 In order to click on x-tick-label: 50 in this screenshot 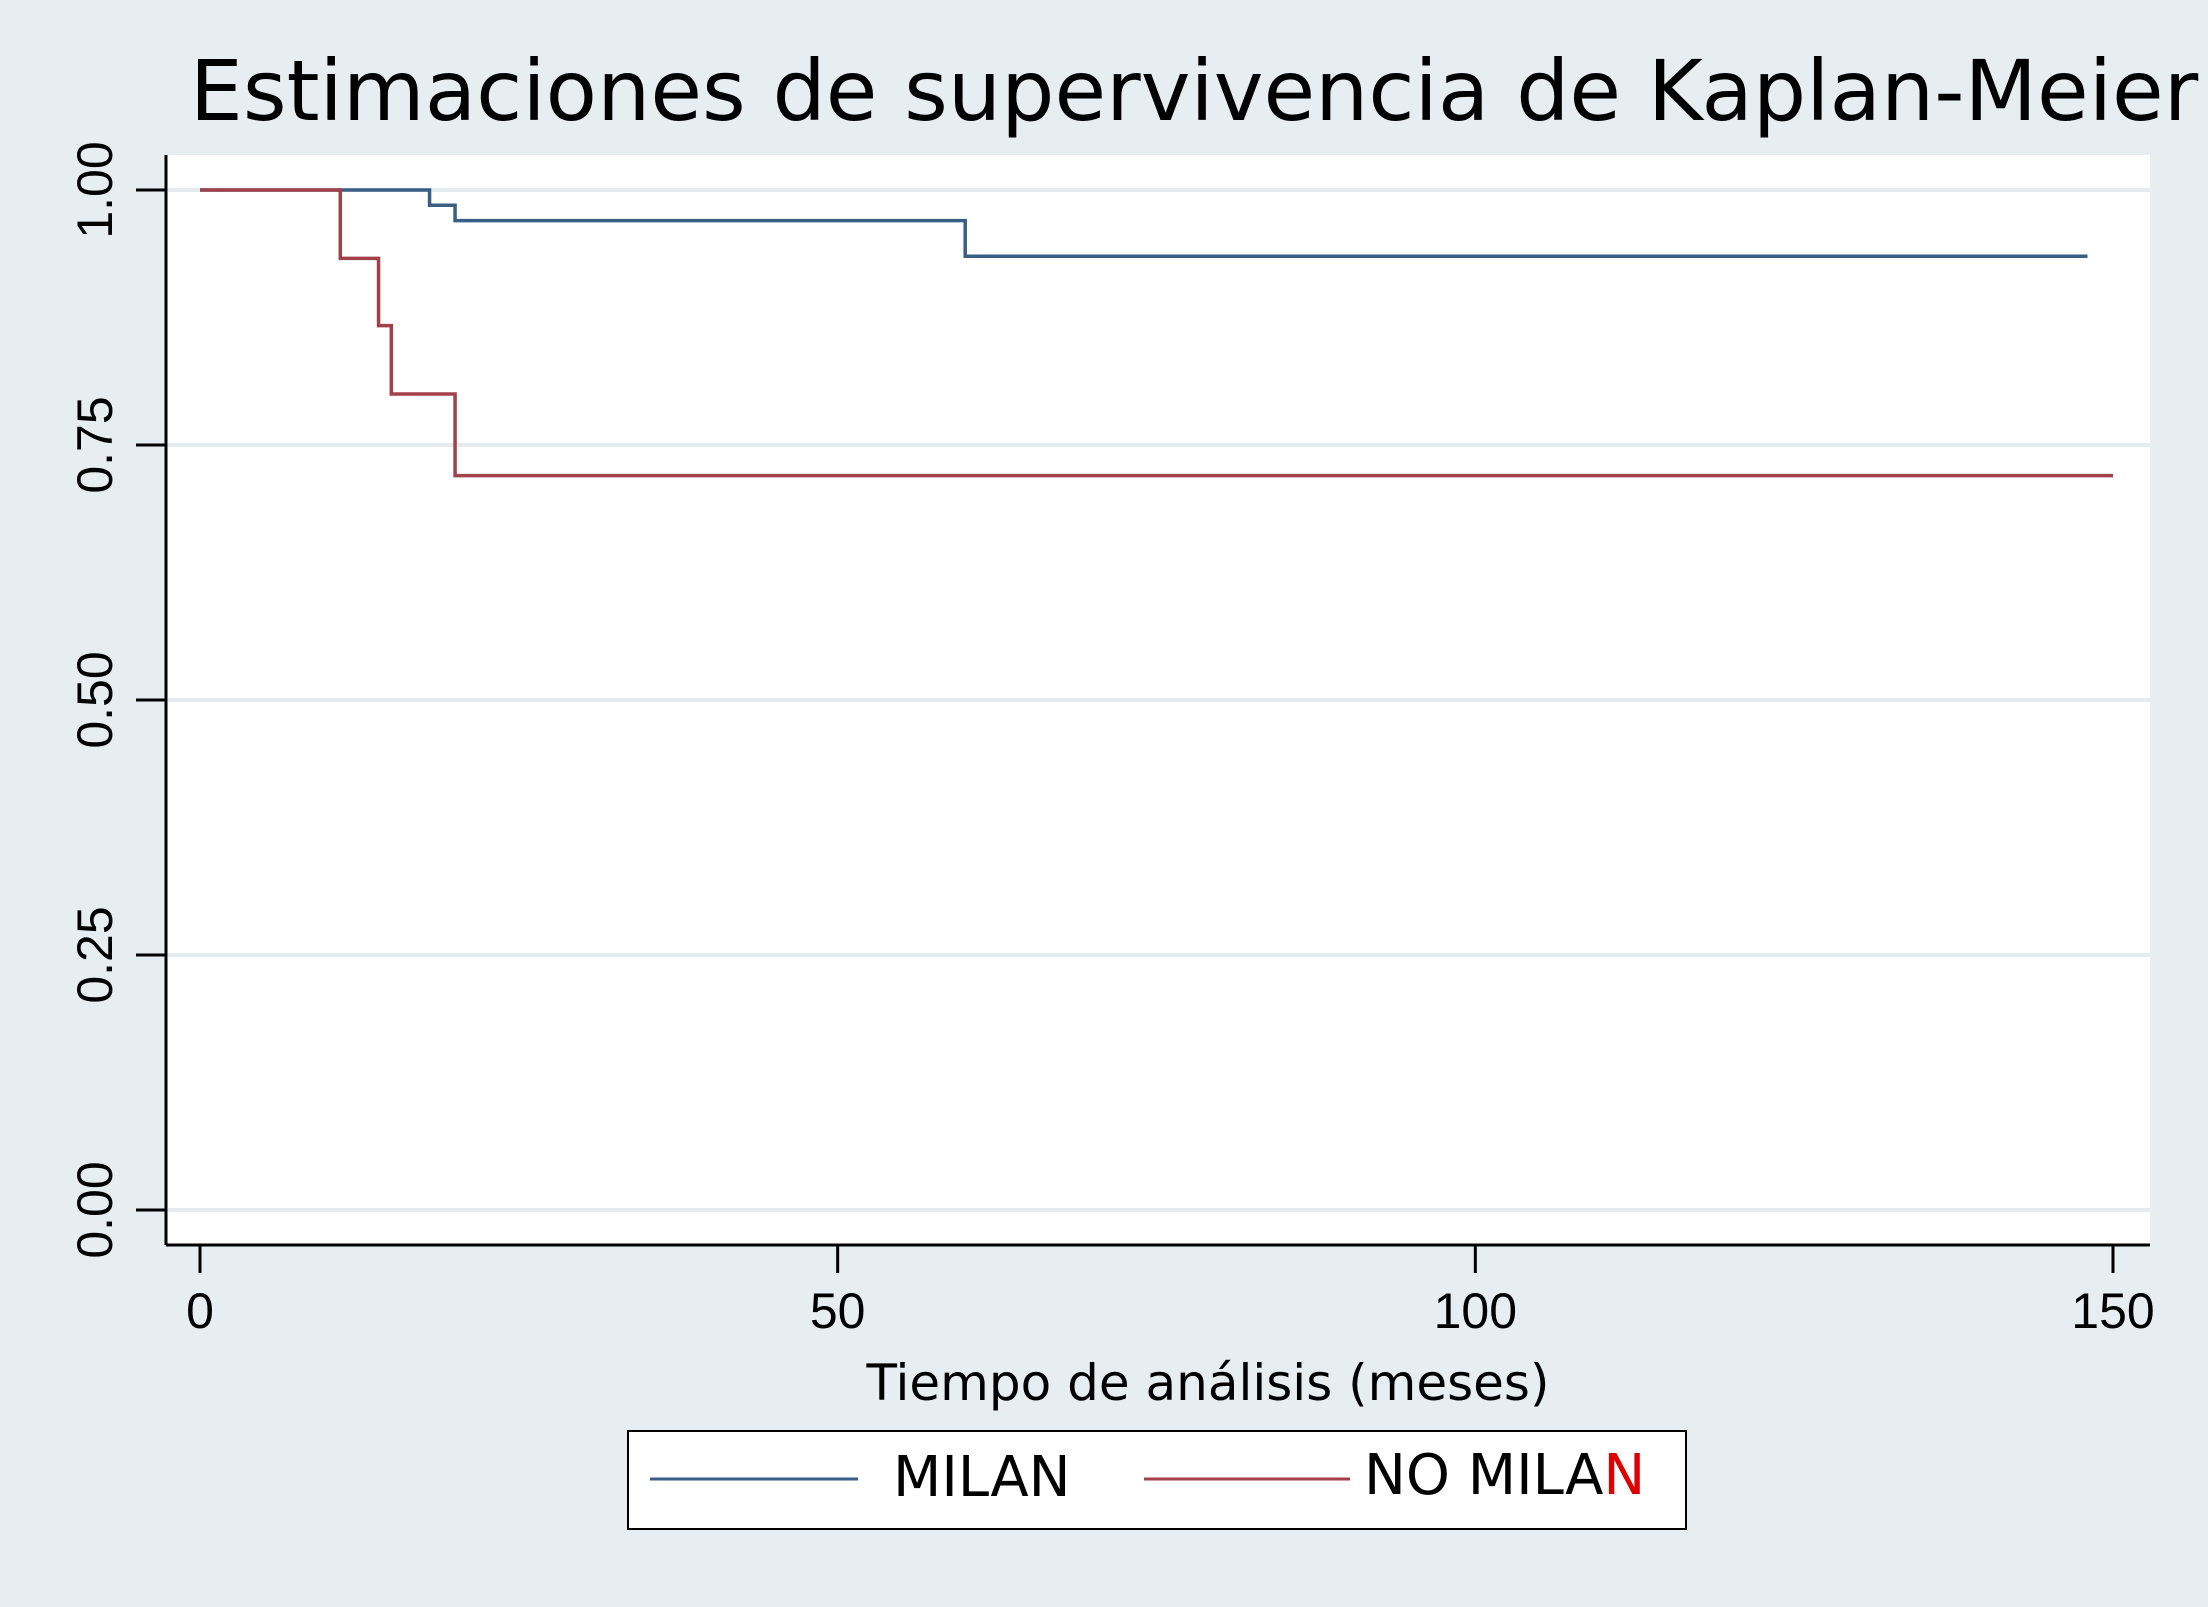, I will do `click(838, 1311)`.